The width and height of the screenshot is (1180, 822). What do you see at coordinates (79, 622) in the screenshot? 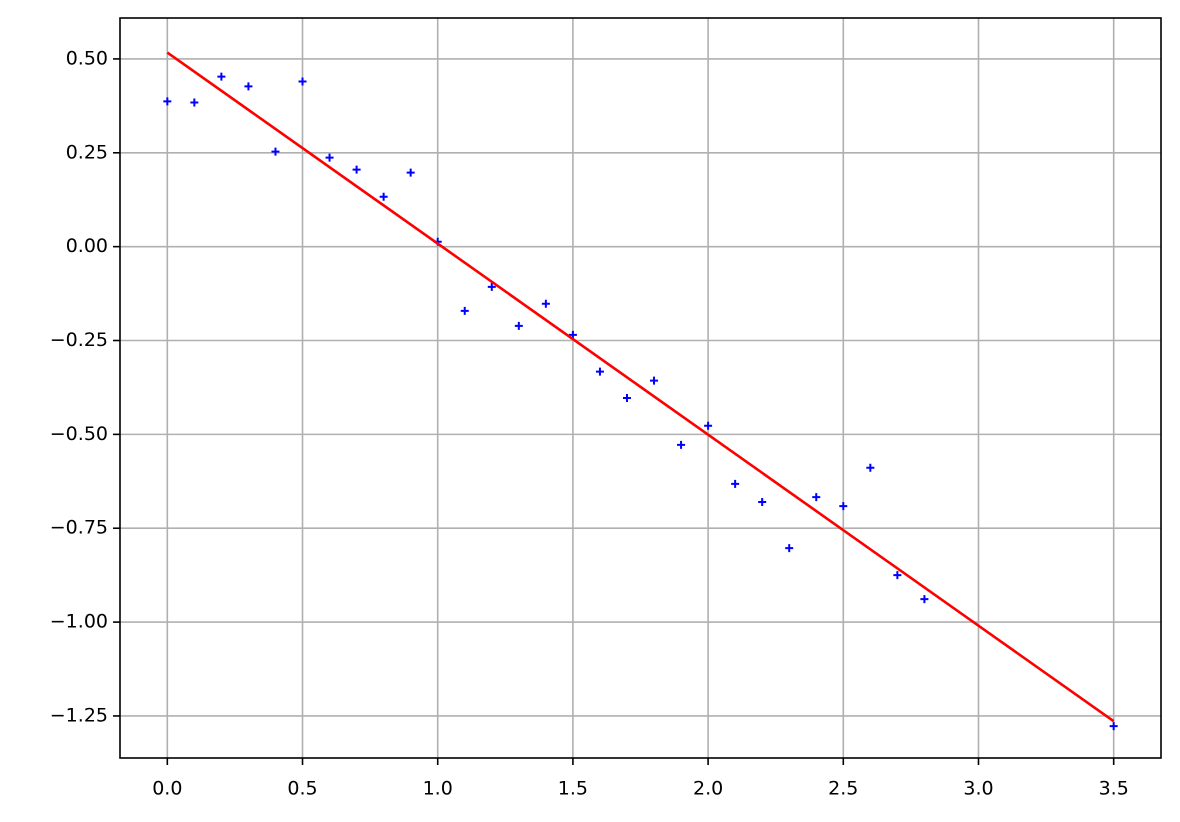
I see `y-tick-label: −1.00` at bounding box center [79, 622].